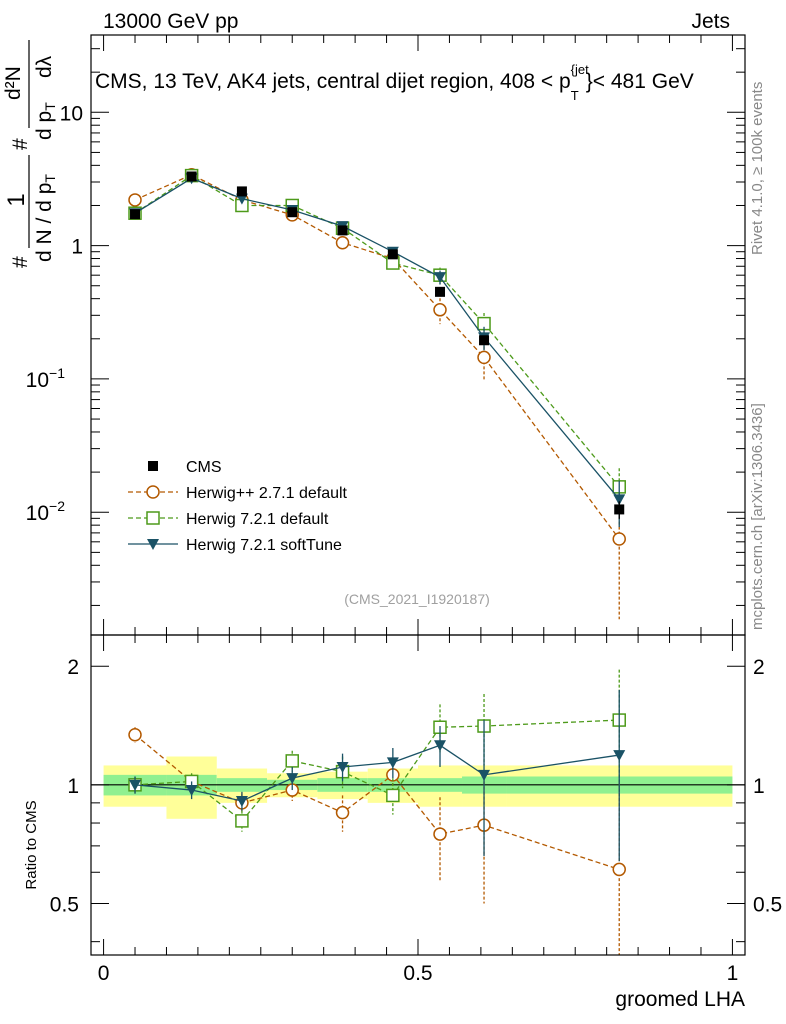 The width and height of the screenshot is (786, 1024). Describe the element at coordinates (73, 786) in the screenshot. I see `ratio-y-tick-label: 1` at that location.